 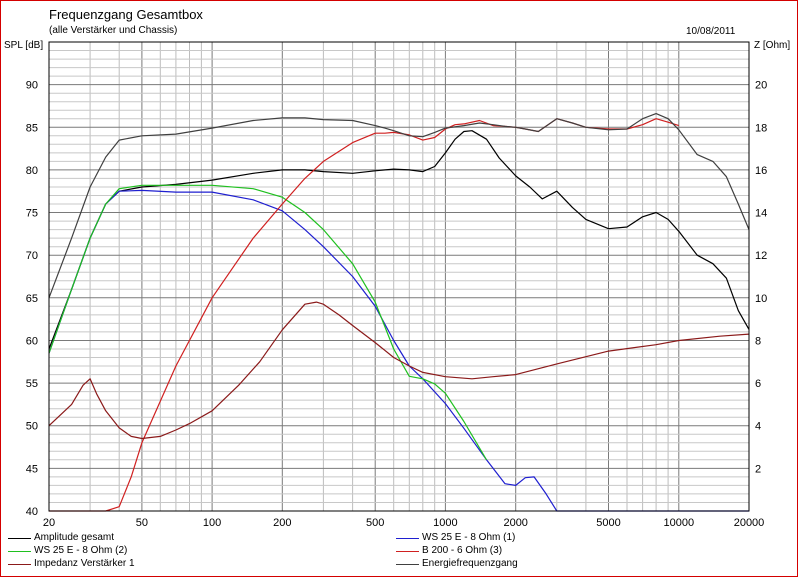 I want to click on y-tick-label: 80, so click(x=32, y=171).